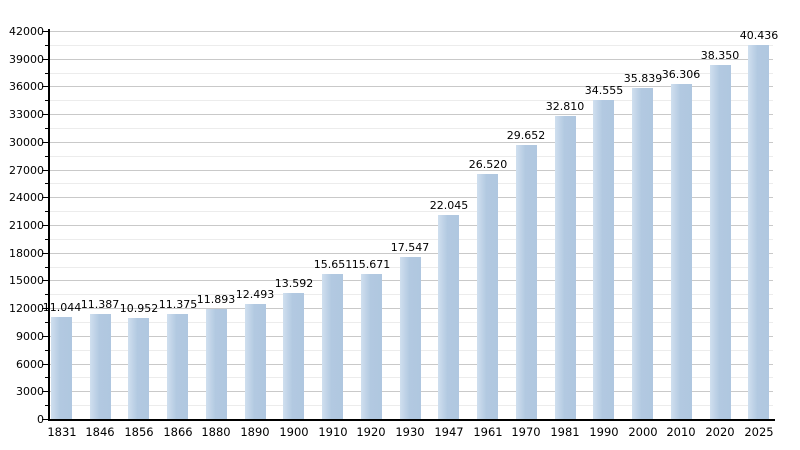  Describe the element at coordinates (139, 308) in the screenshot. I see `bar-value-label: 10.952` at that location.